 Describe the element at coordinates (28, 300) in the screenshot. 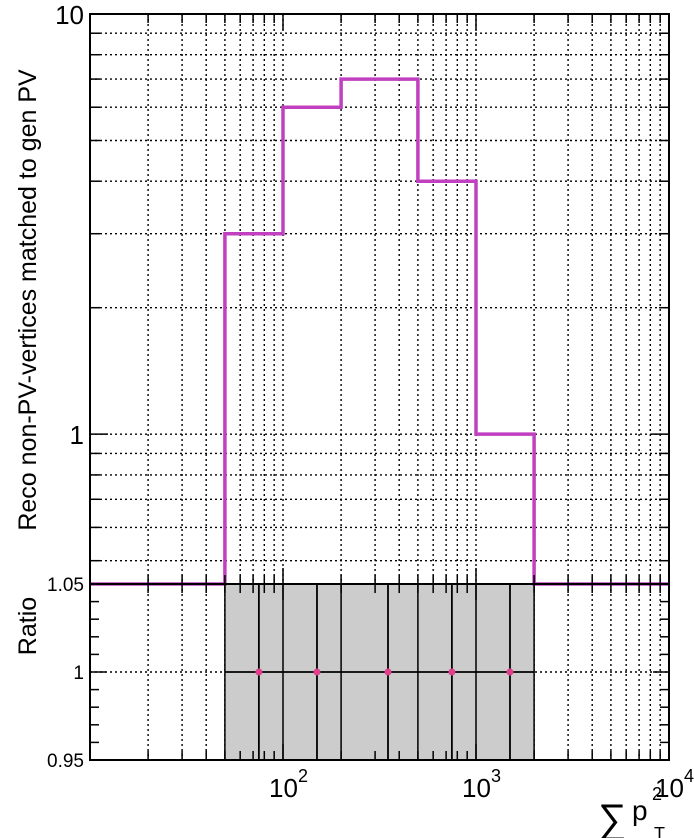

I see `y-axis-title-top: Reco non-PV-vertices matched to gen PV` at that location.